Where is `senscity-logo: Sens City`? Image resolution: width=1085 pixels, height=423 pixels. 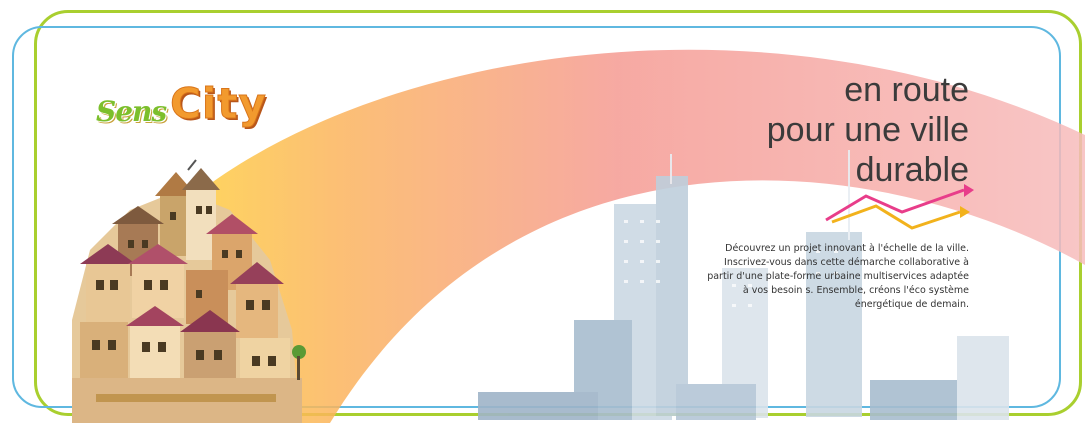 senscity-logo: Sens City is located at coordinates (181, 98).